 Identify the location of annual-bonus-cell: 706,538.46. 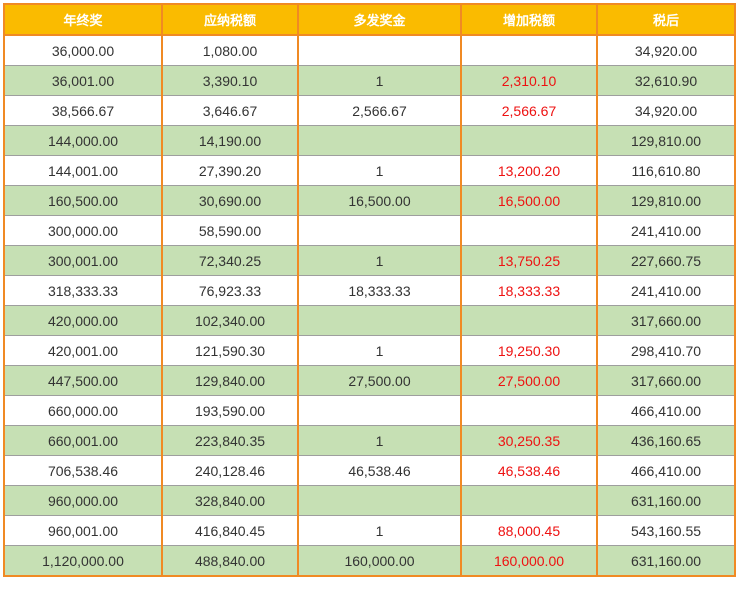
(83, 470).